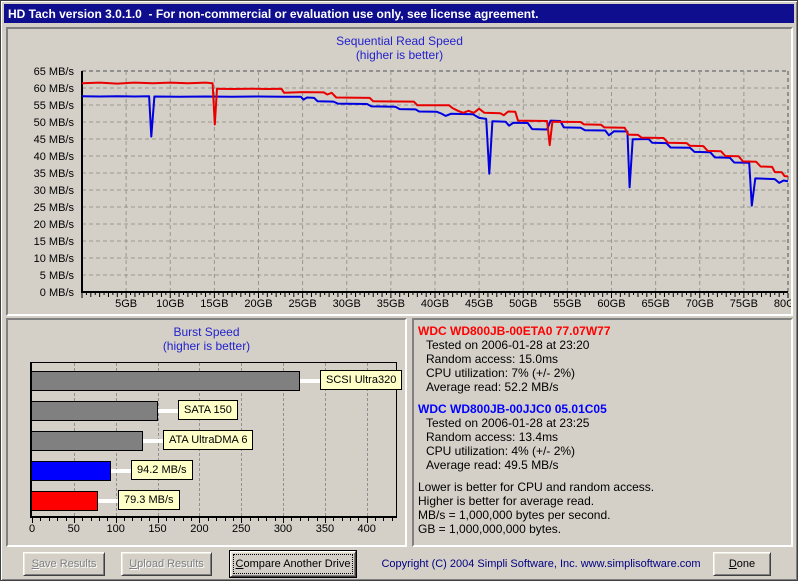 Image resolution: width=798 pixels, height=581 pixels. What do you see at coordinates (54, 106) in the screenshot?
I see `y-axis-label: 55 MB/s` at bounding box center [54, 106].